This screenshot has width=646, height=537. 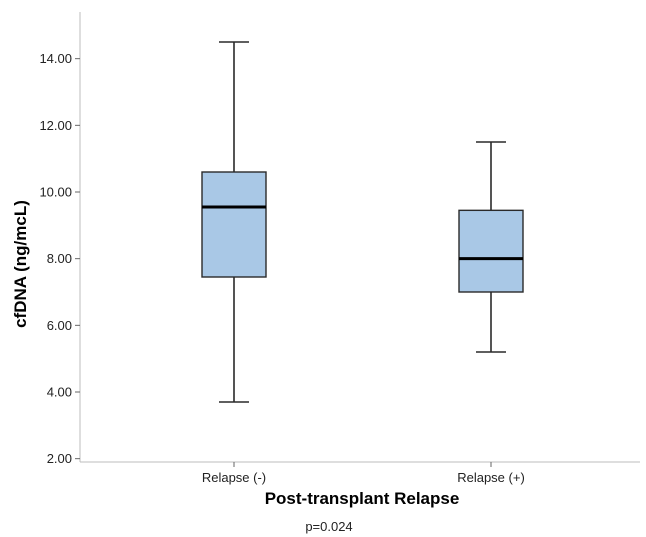 I want to click on y-tick-label: 4.00, so click(x=59, y=392).